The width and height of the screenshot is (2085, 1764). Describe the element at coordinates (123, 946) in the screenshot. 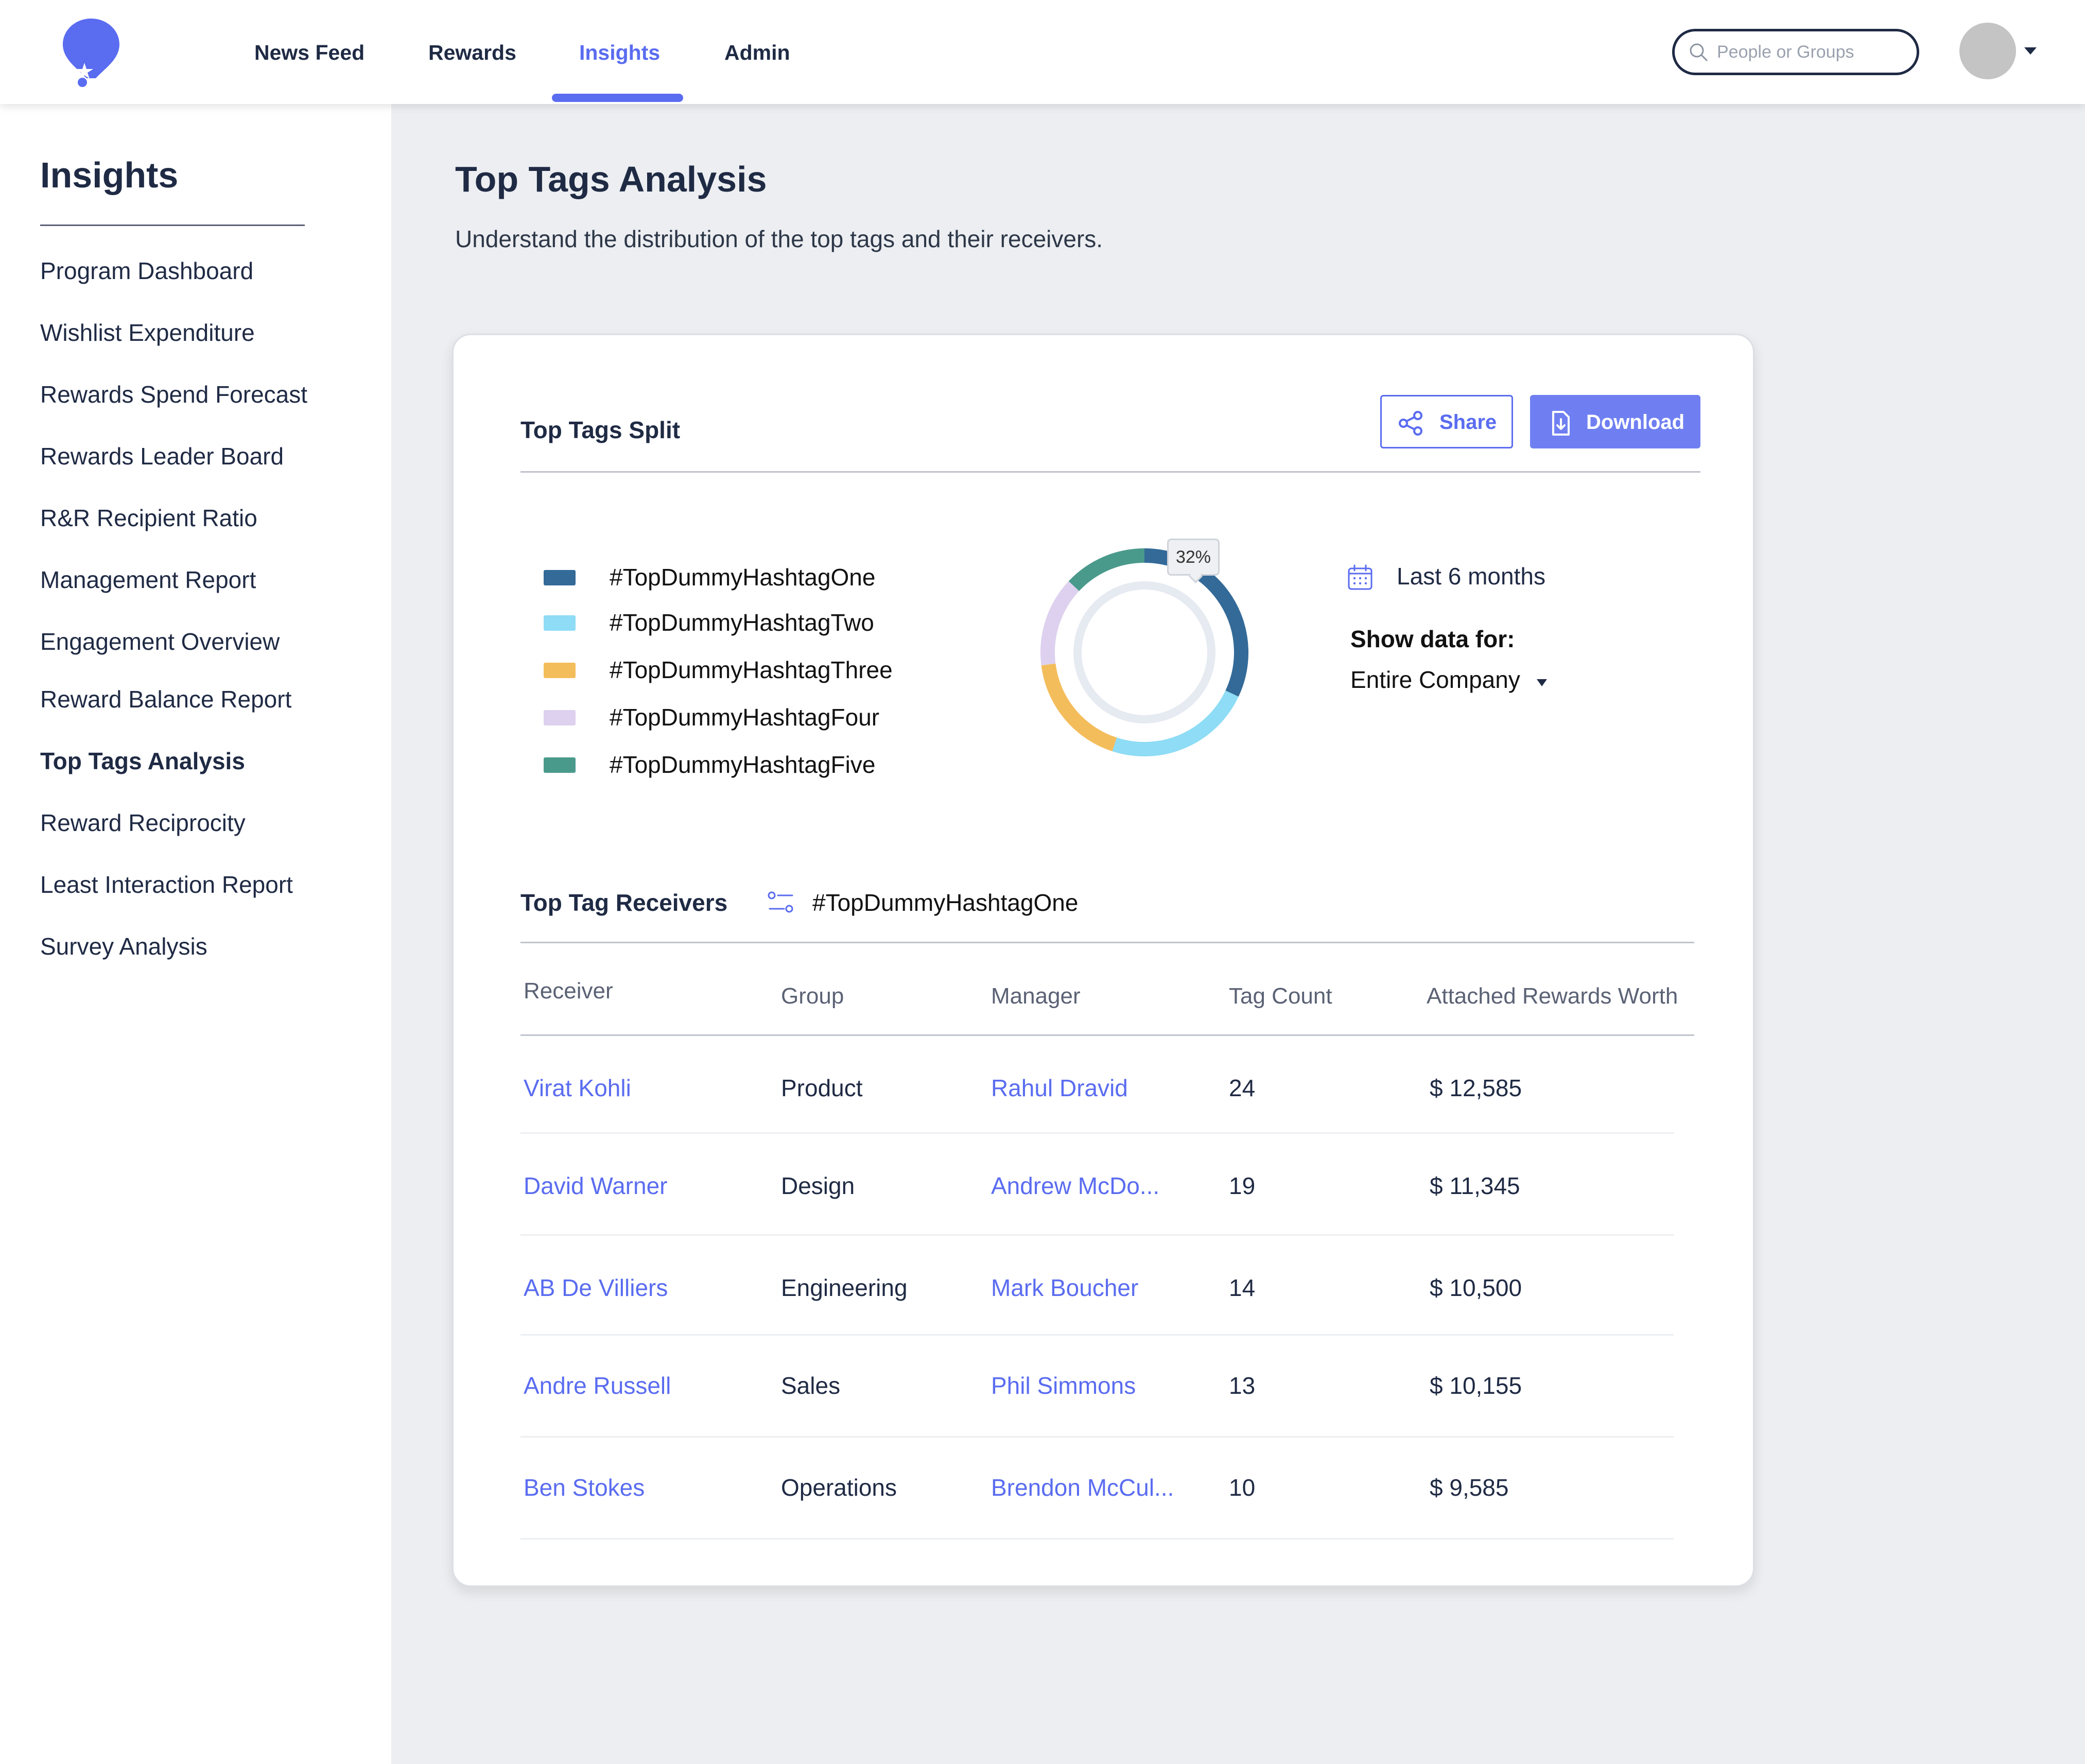

I see `sidebar-item-survey-analysis: Survey Analysis` at that location.